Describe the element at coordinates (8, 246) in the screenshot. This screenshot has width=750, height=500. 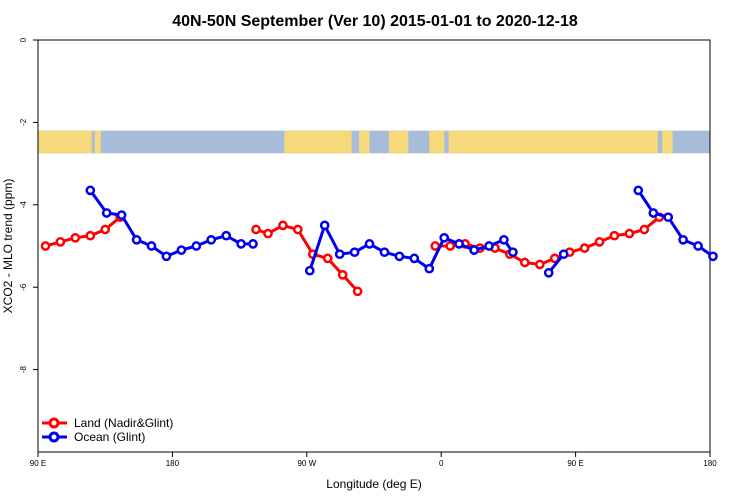
I see `y-axis-label: XCO2 - MLO trend (ppm)` at that location.